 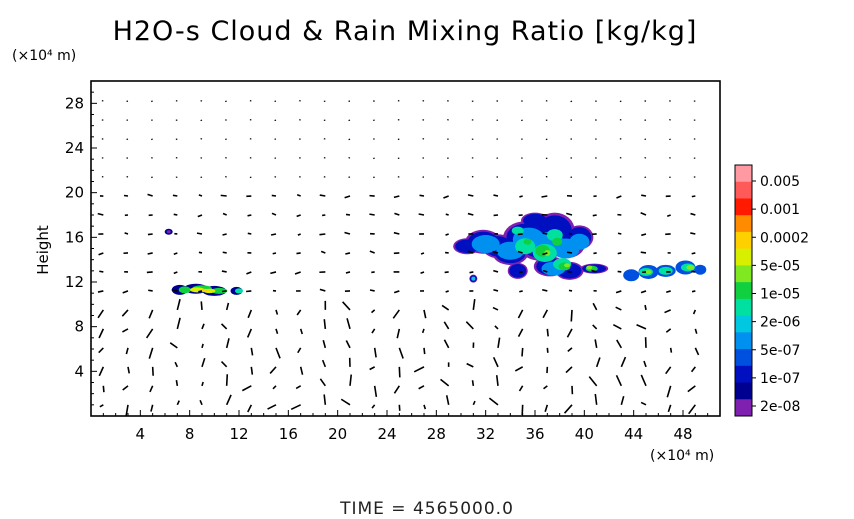 What do you see at coordinates (485, 434) in the screenshot?
I see `x-tick-label: 32` at bounding box center [485, 434].